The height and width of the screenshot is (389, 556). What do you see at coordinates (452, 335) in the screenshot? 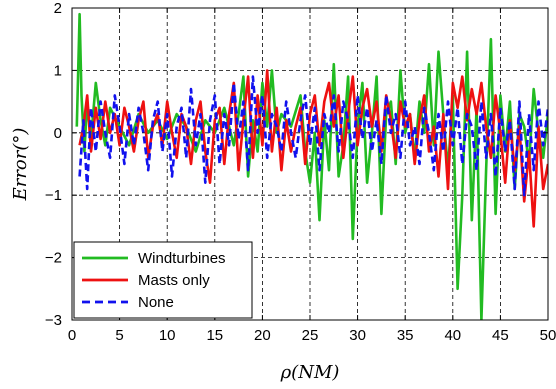
I see `x-tick-label: 40` at bounding box center [452, 335].